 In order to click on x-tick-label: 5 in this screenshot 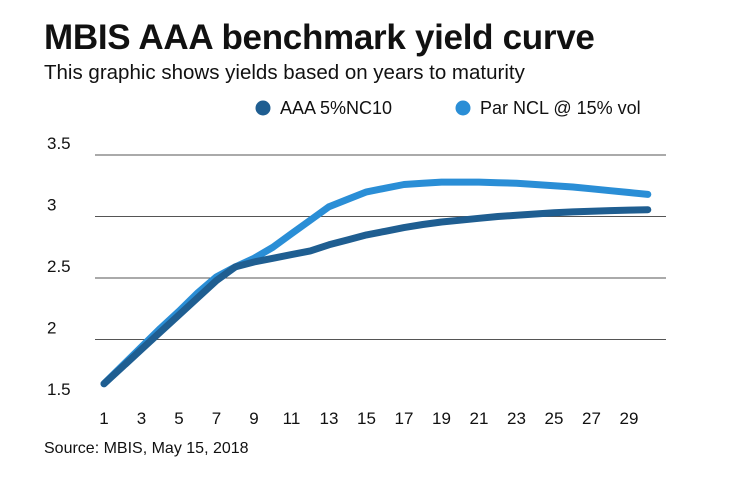, I will do `click(178, 418)`.